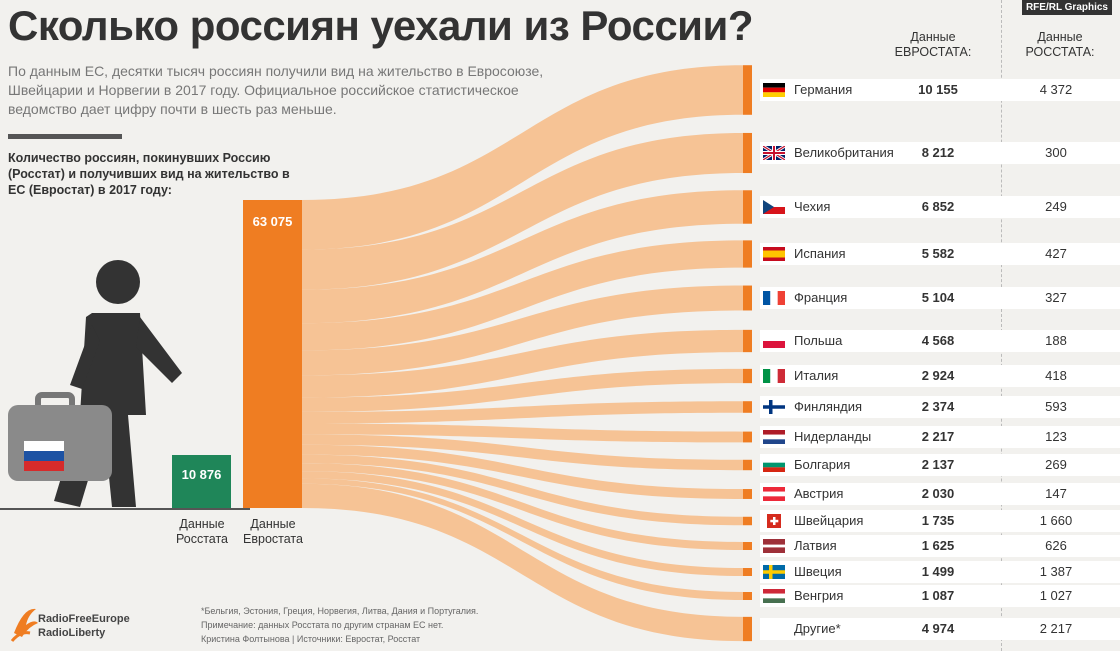  I want to click on credit-badge: RFE/RL Graphics, so click(1066, 7).